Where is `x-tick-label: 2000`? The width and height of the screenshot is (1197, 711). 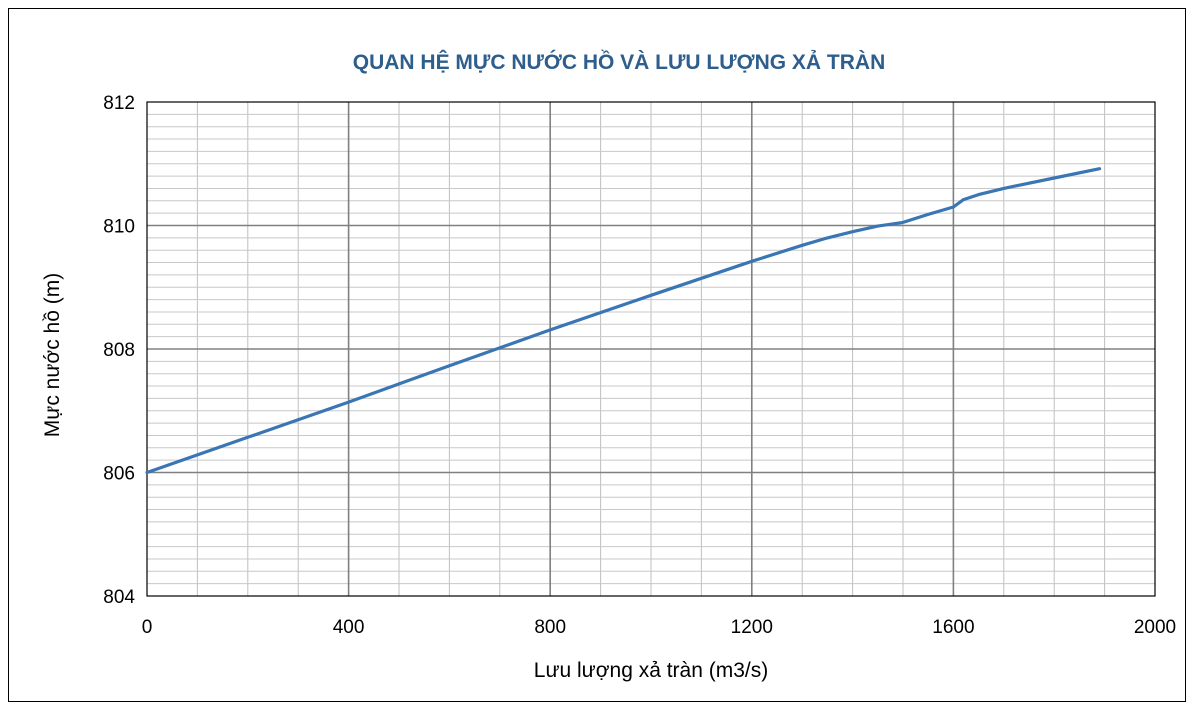 x-tick-label: 2000 is located at coordinates (1155, 627).